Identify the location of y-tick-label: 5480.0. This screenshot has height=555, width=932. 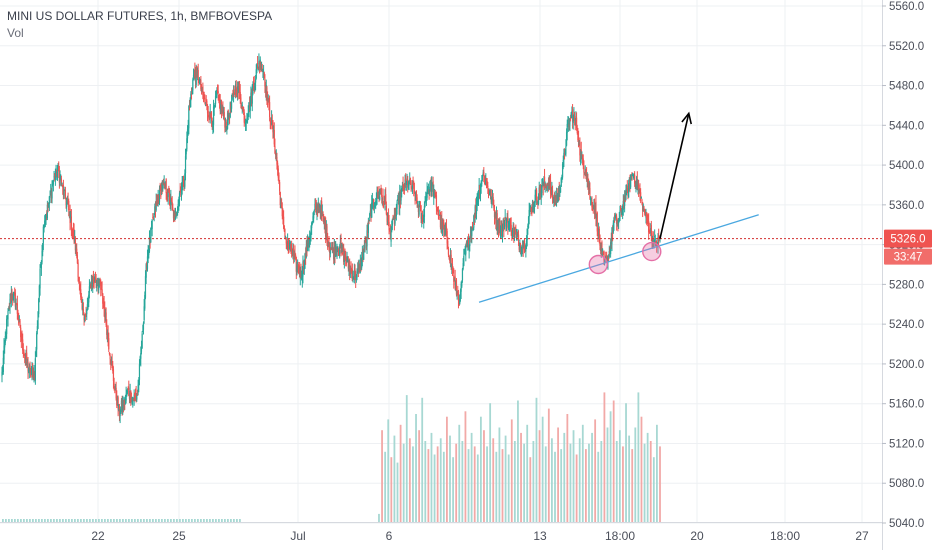
(906, 87).